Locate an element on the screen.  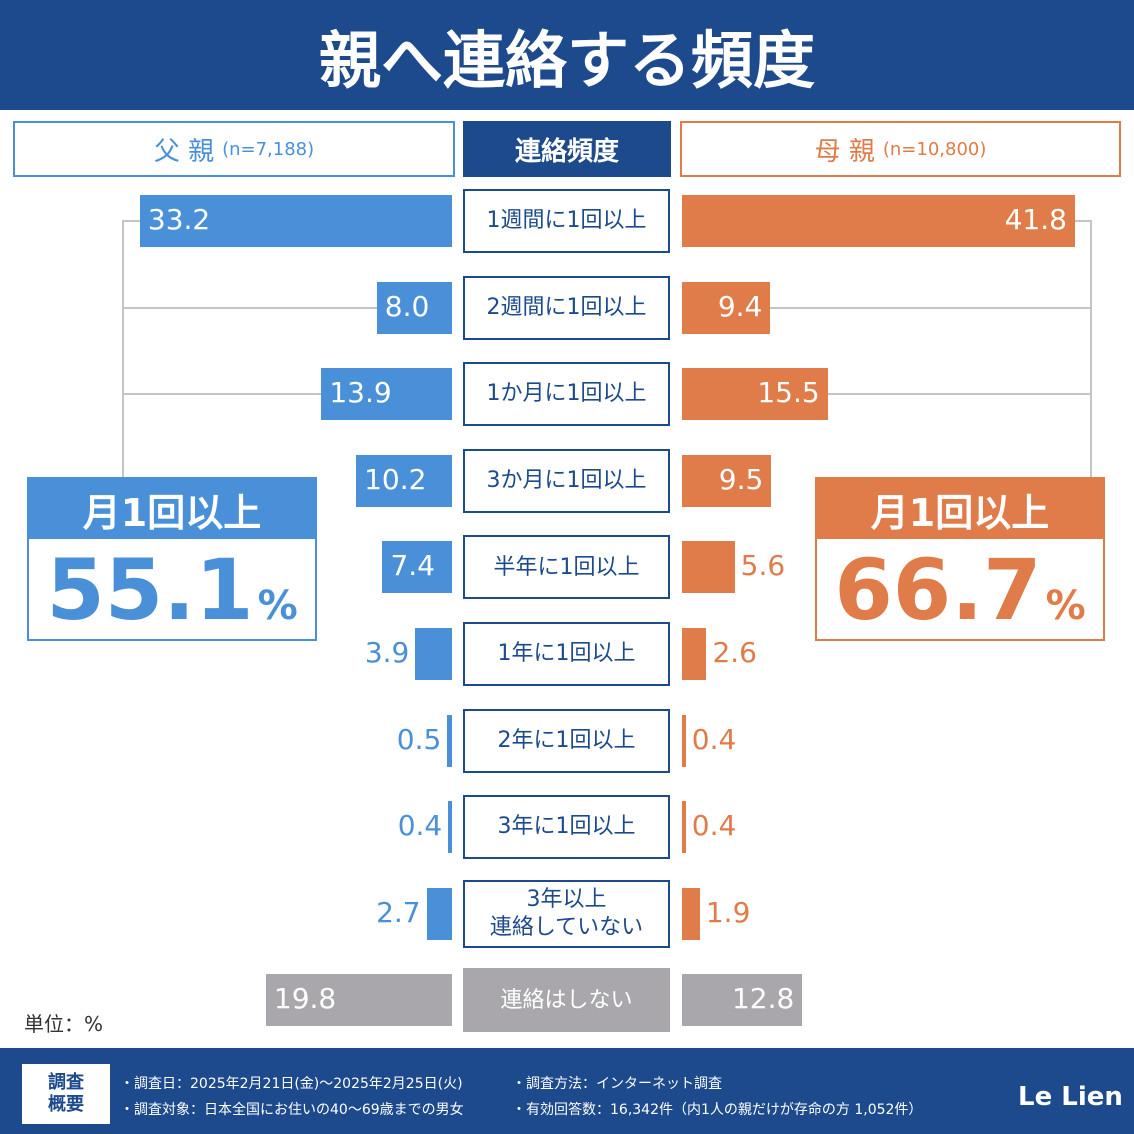
category-label: 連絡はしない is located at coordinates (566, 1000).